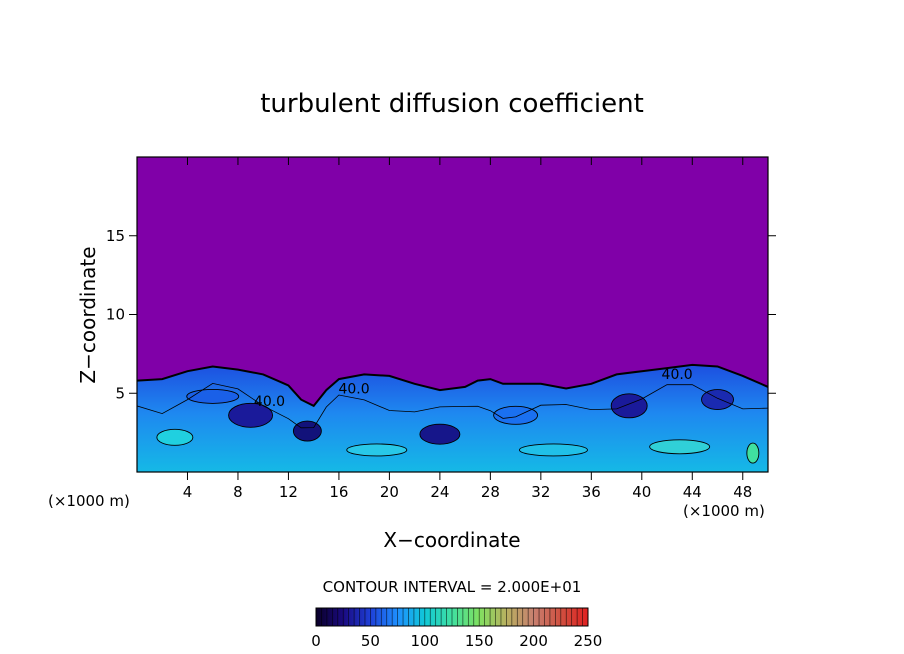 This screenshot has height=654, width=904. Describe the element at coordinates (742, 492) in the screenshot. I see `x-tick-label-11: 48` at that location.